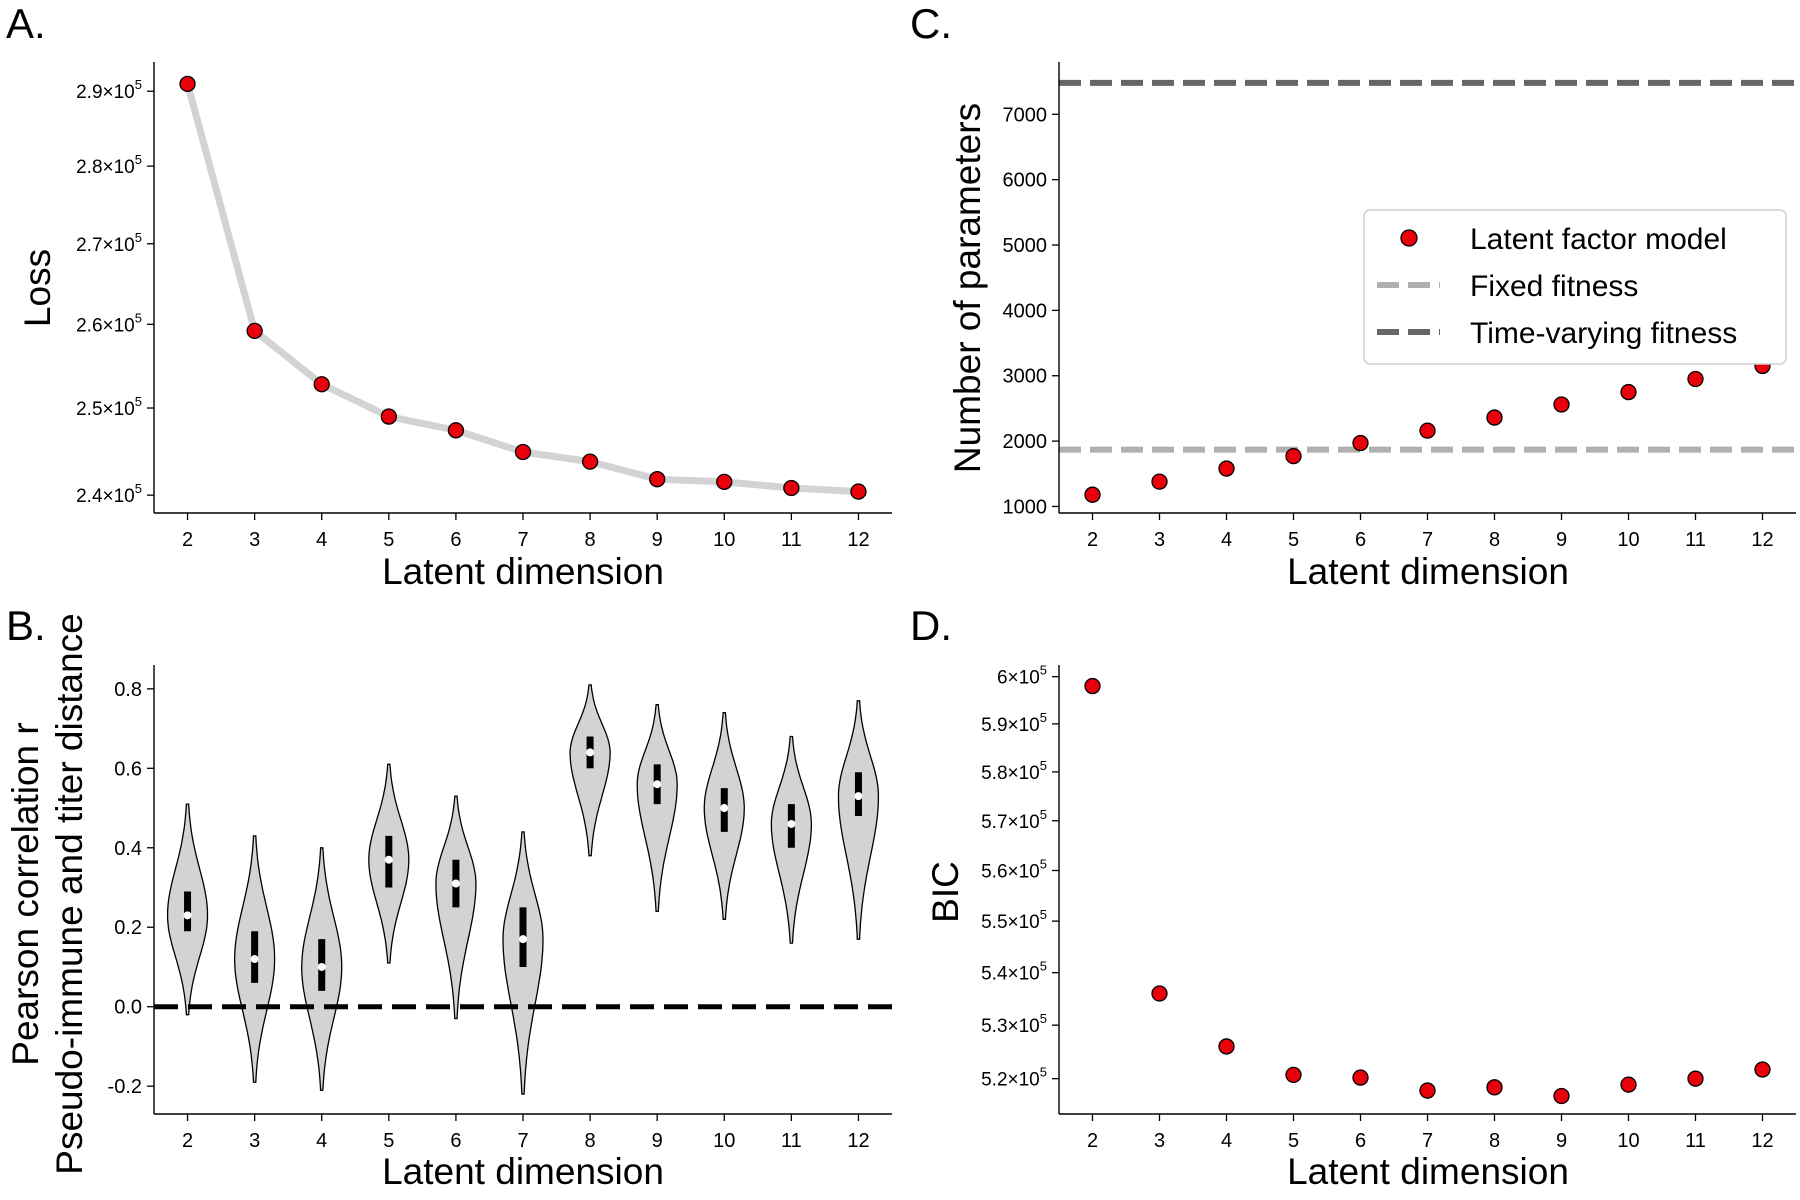  I want to click on panel-c-x-tick-label: 4, so click(1226, 540).